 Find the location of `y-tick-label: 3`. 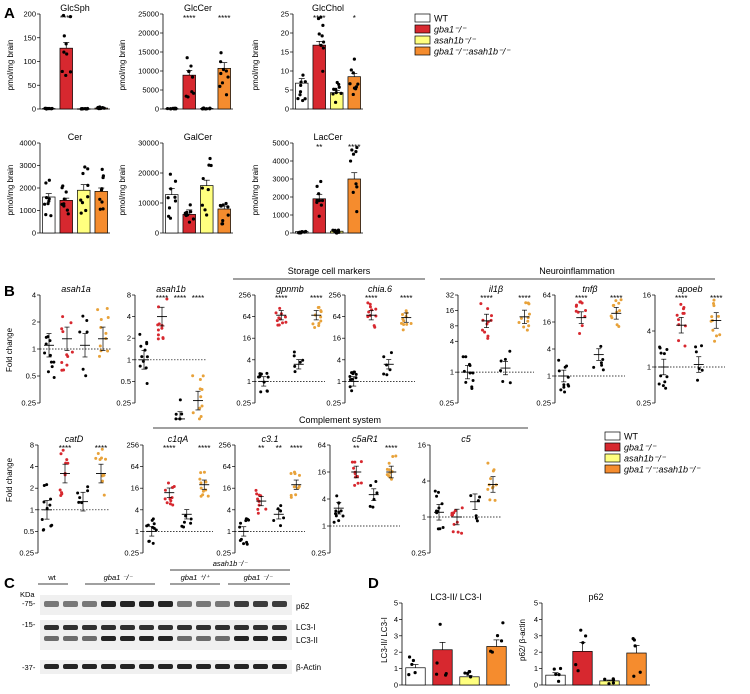

y-tick-label: 3 is located at coordinates (536, 635).